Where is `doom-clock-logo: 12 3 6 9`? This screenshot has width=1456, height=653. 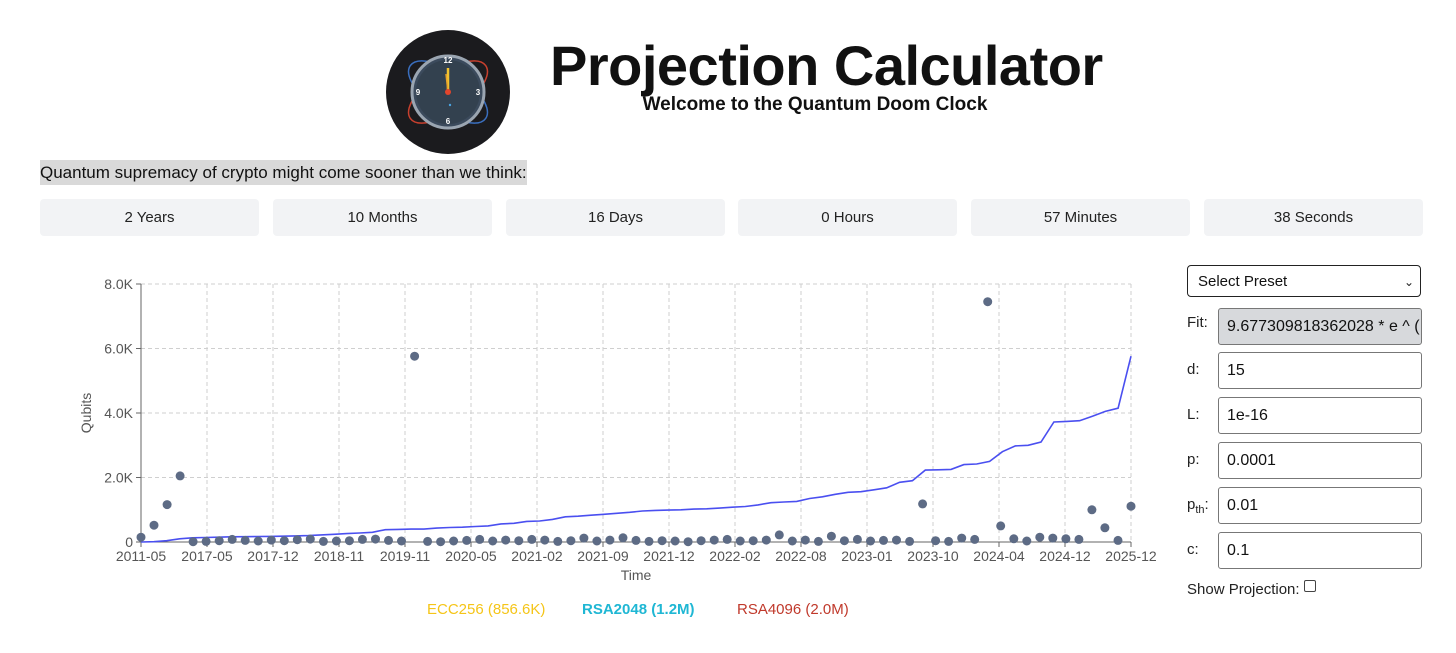 doom-clock-logo: 12 3 6 9 is located at coordinates (448, 92).